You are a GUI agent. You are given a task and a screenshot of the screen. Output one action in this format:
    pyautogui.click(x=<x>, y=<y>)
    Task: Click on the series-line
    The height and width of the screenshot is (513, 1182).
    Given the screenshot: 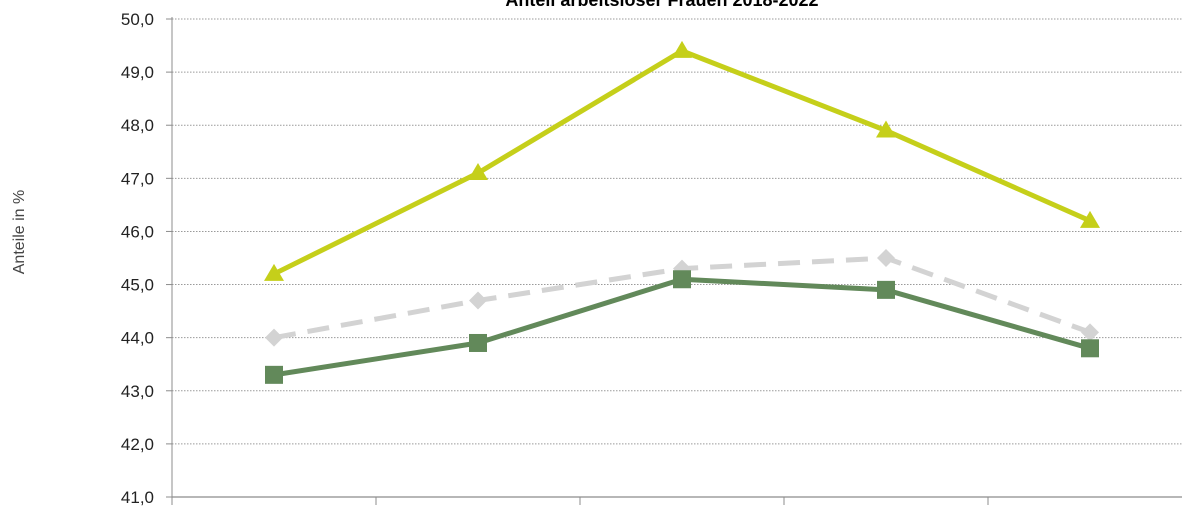 What is the action you would take?
    pyautogui.click(x=682, y=327)
    